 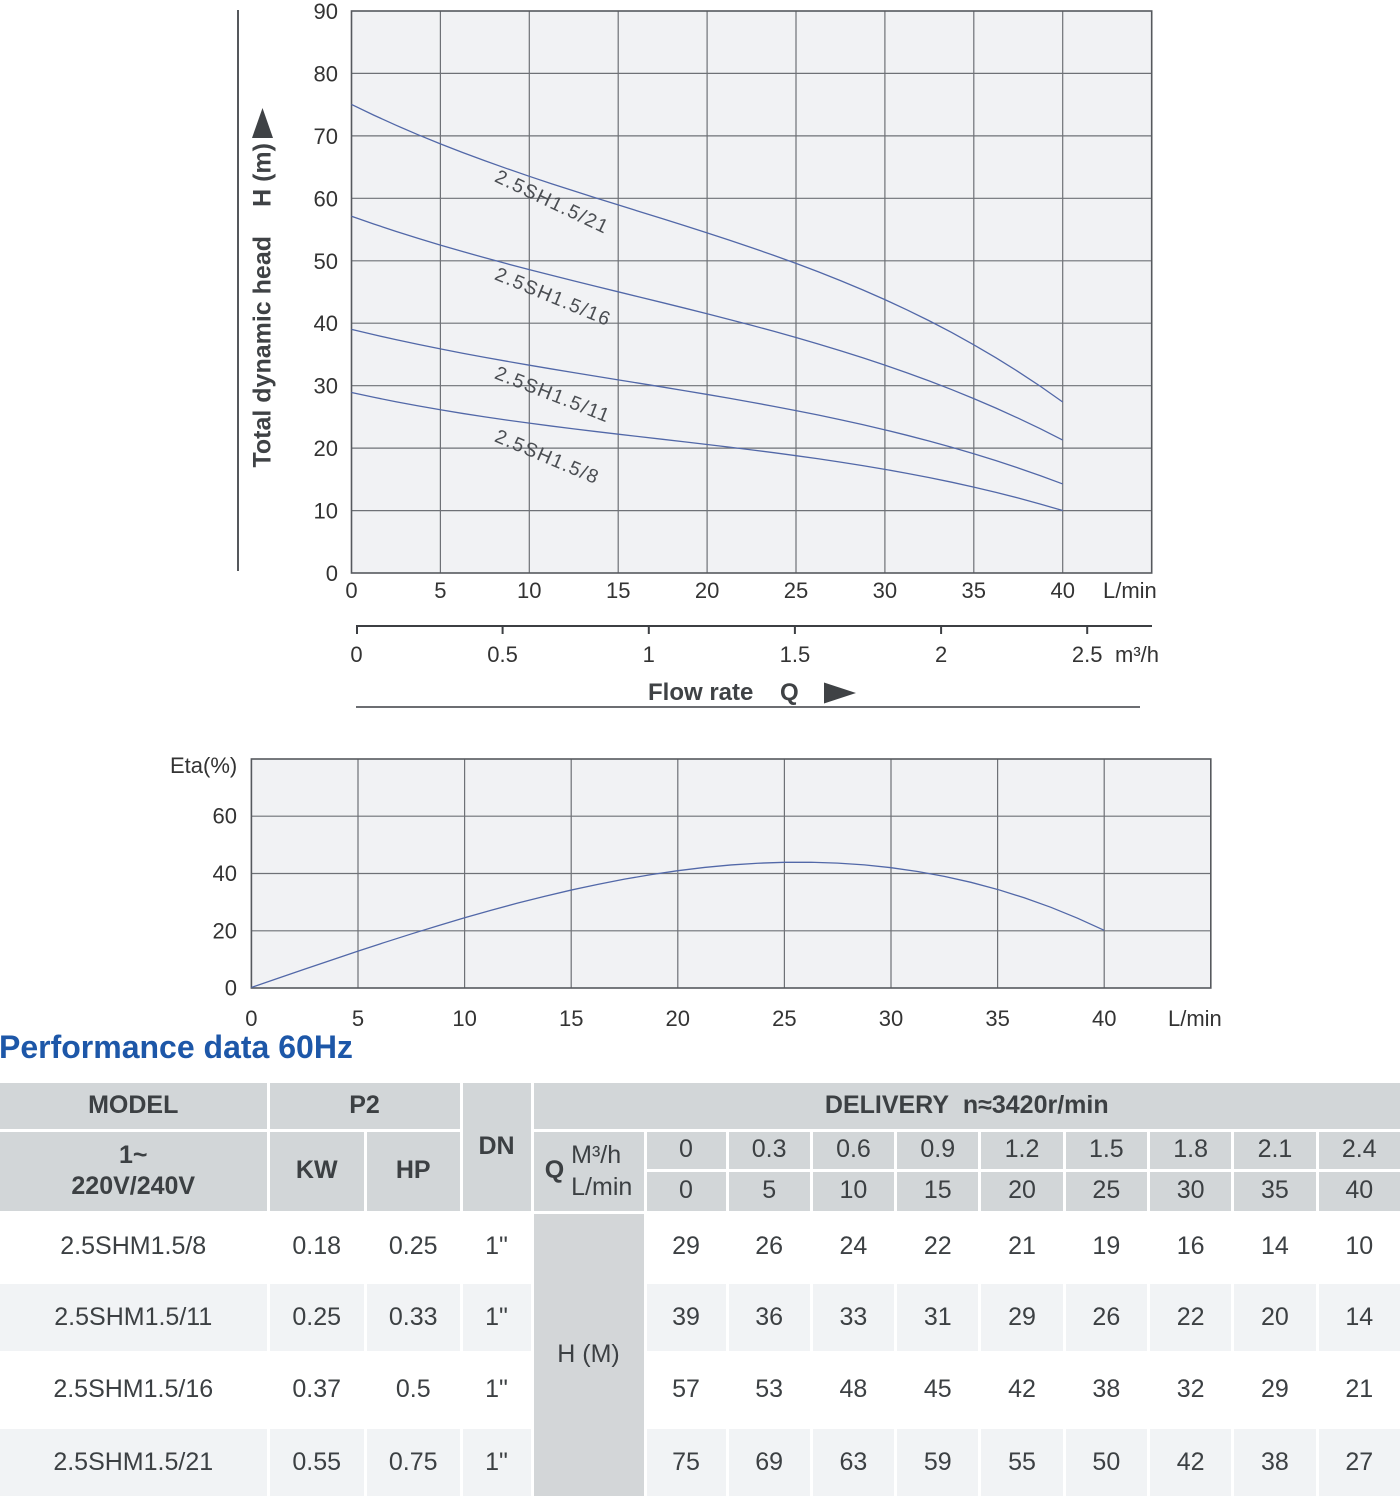 What do you see at coordinates (795, 654) in the screenshot?
I see `svg-text: 1.5` at bounding box center [795, 654].